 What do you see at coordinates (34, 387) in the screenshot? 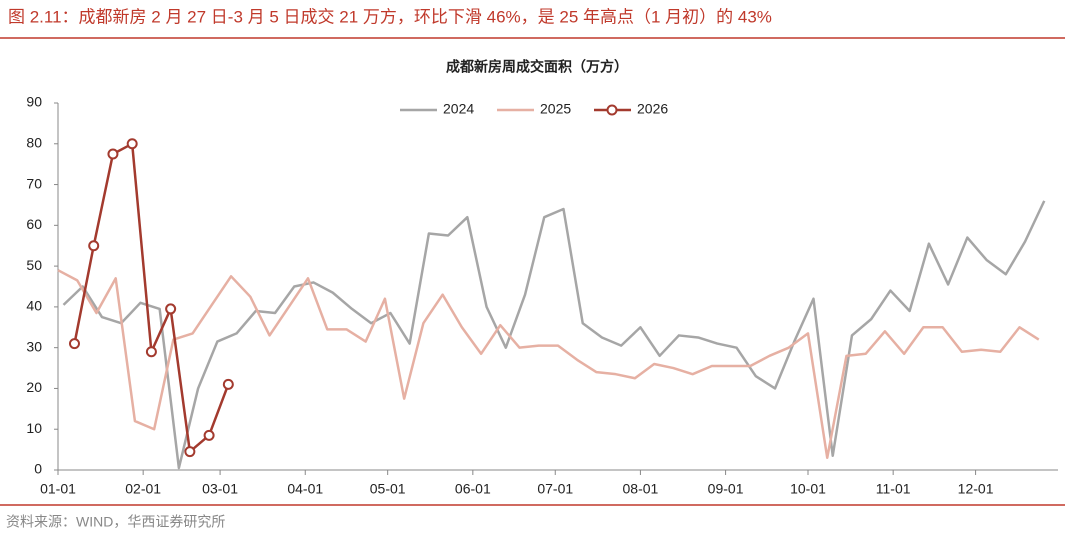
I see `y-tick-label: 20` at bounding box center [34, 387].